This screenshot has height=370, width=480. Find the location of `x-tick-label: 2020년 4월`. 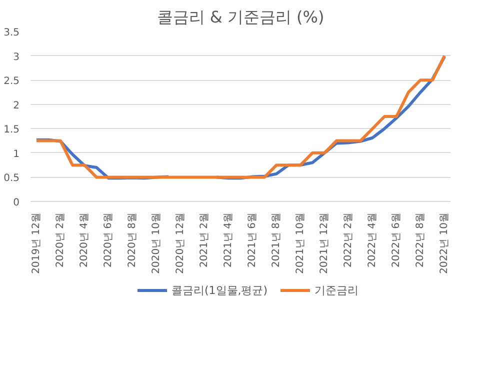

x-tick-label: 2020년 4월 is located at coordinates (84, 240).